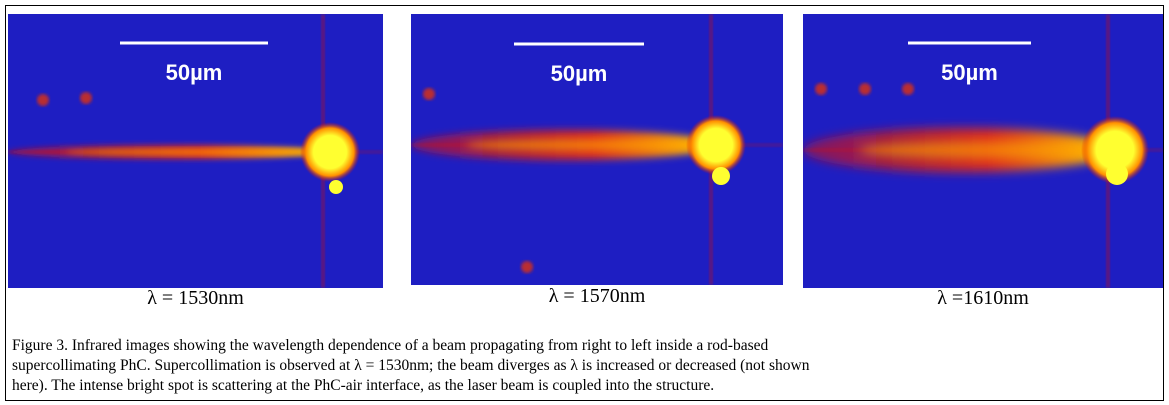 Image resolution: width=1169 pixels, height=405 pixels. Describe the element at coordinates (597, 296) in the screenshot. I see `wavelength-label: λ = 1570nm` at that location.